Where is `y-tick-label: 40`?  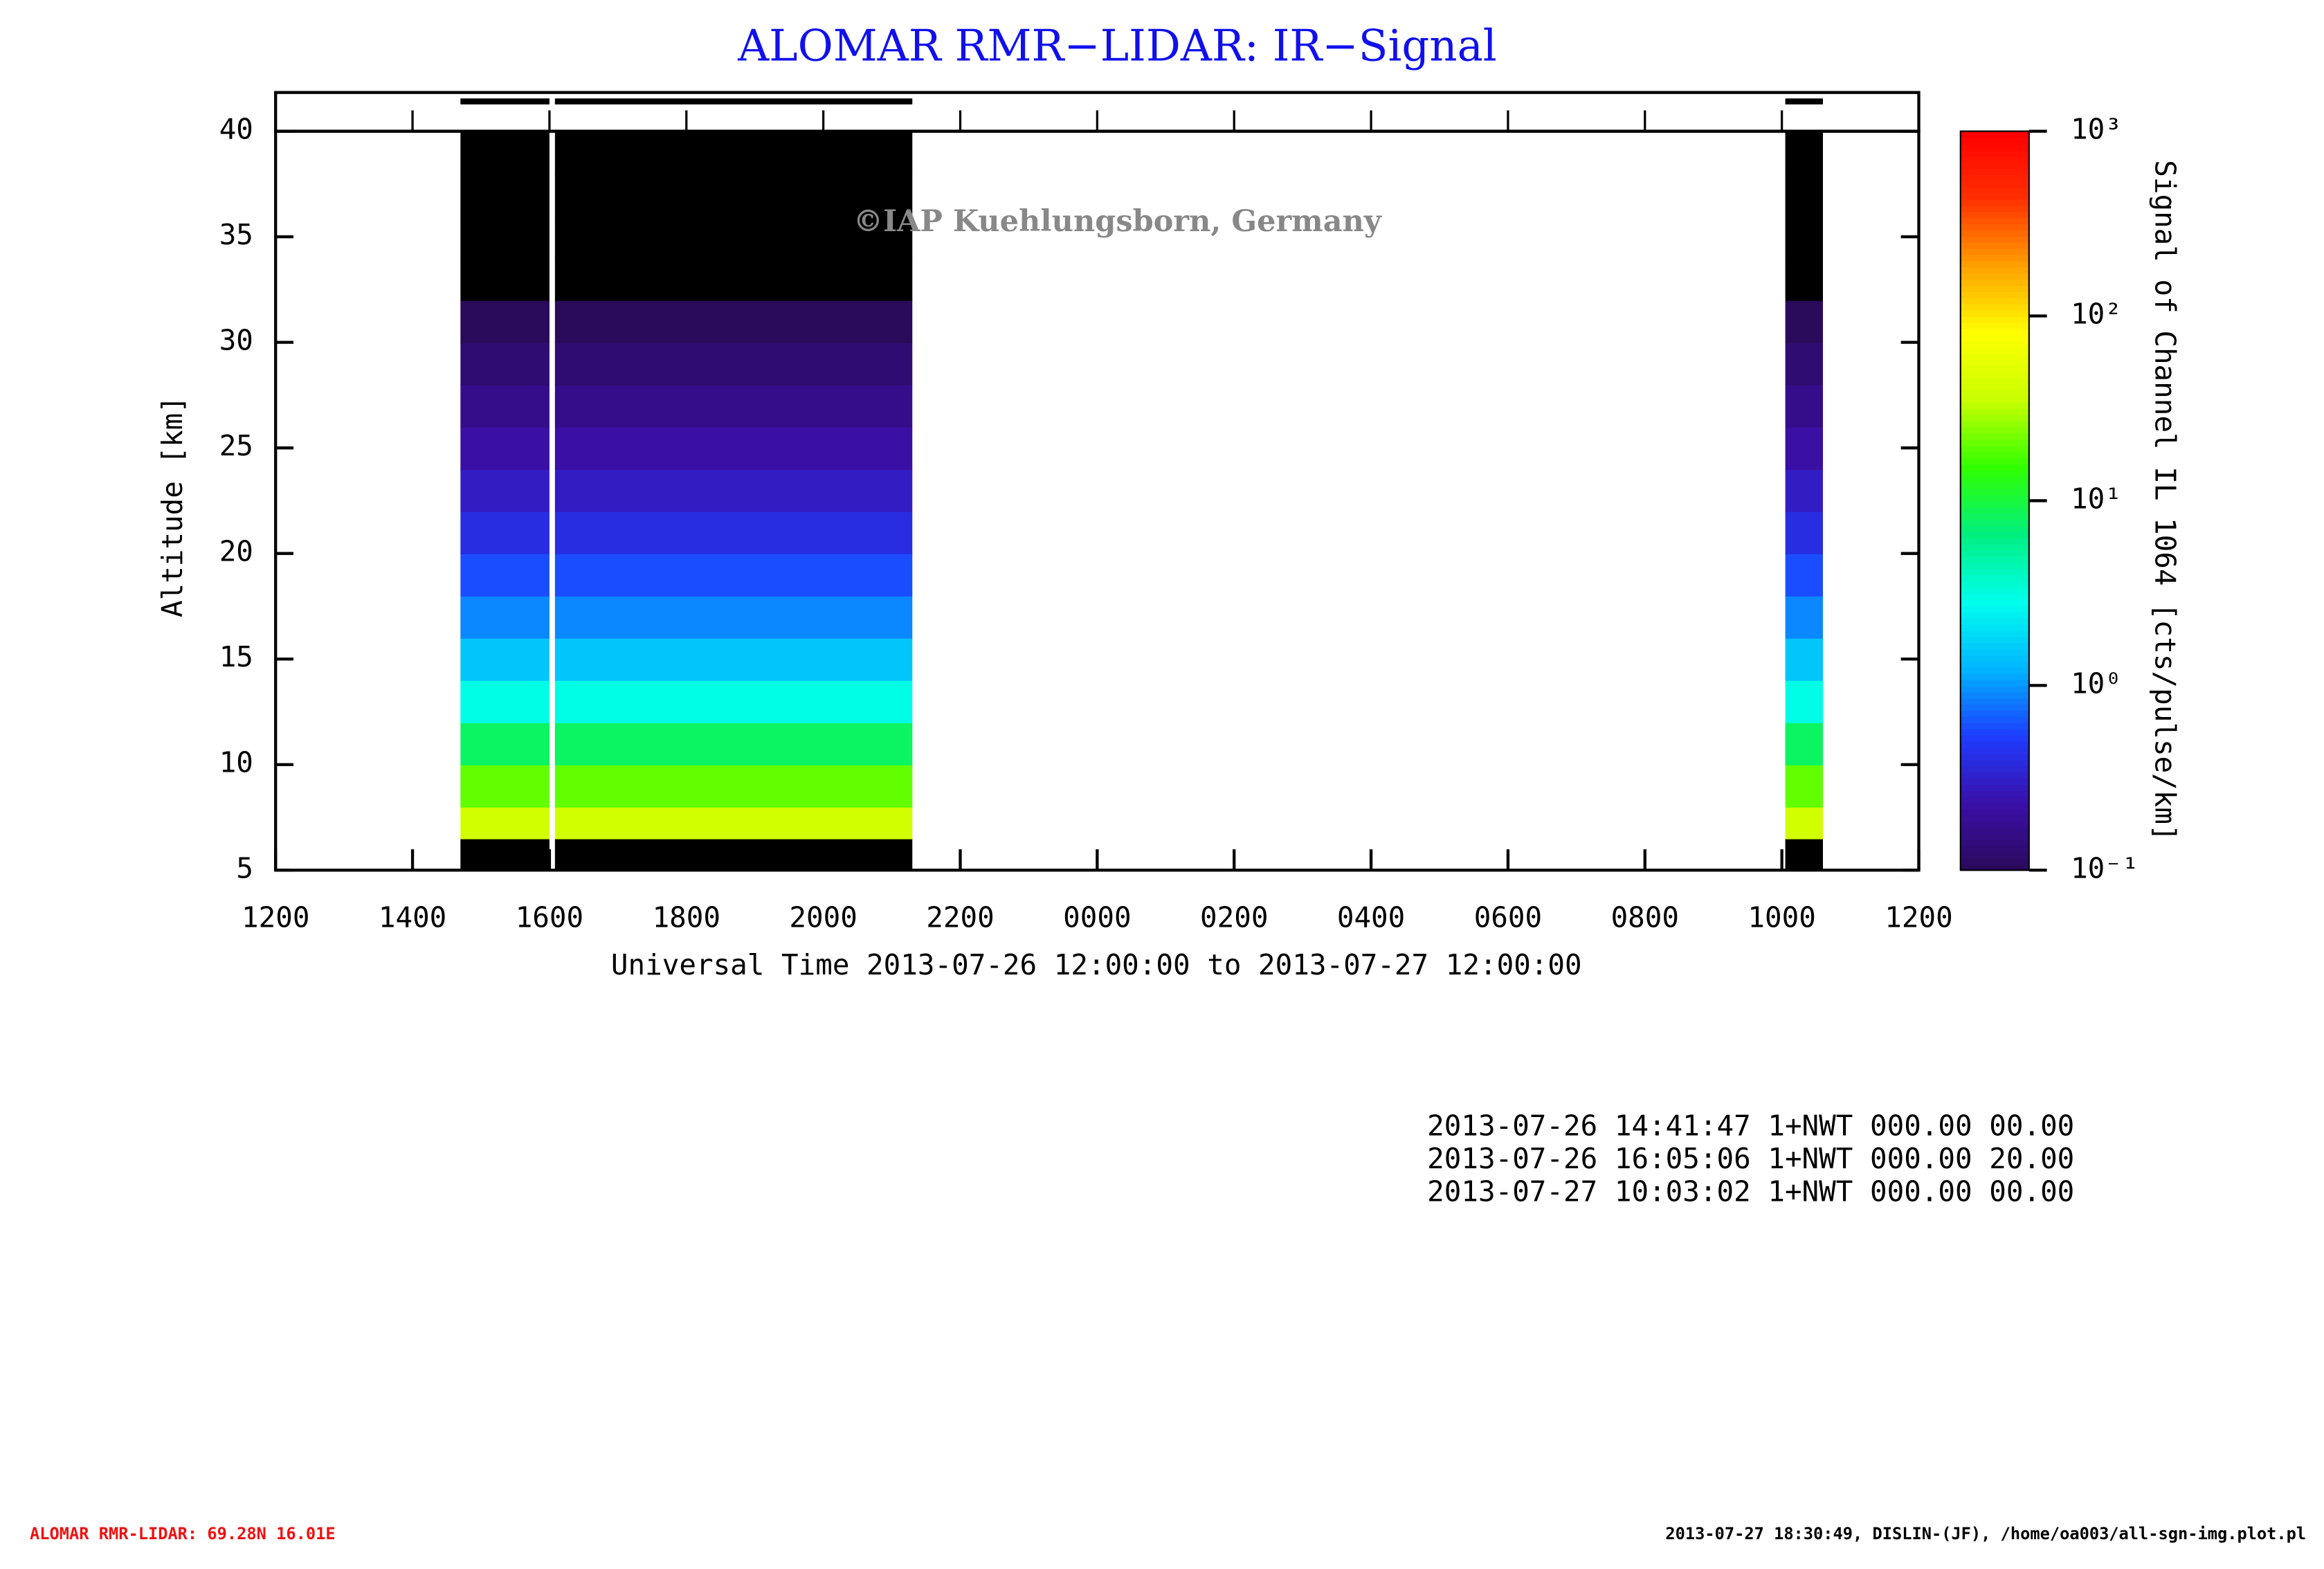
y-tick-label: 40 is located at coordinates (236, 129).